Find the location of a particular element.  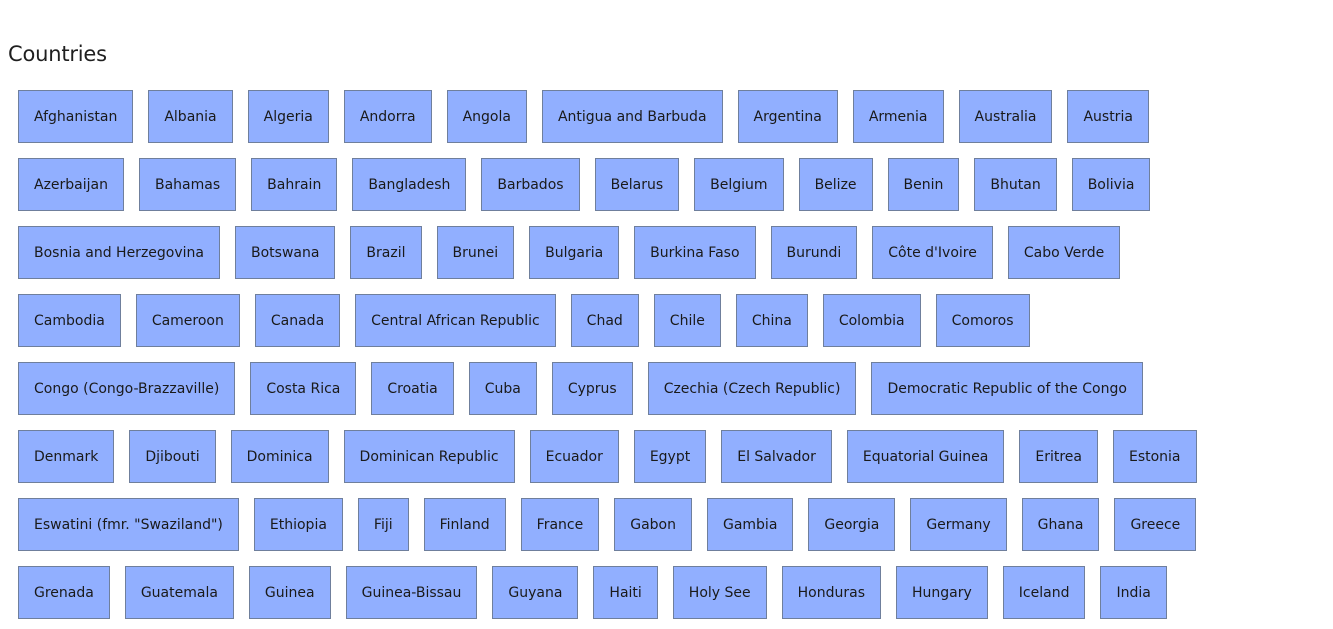

country-button: Gabon is located at coordinates (653, 524).